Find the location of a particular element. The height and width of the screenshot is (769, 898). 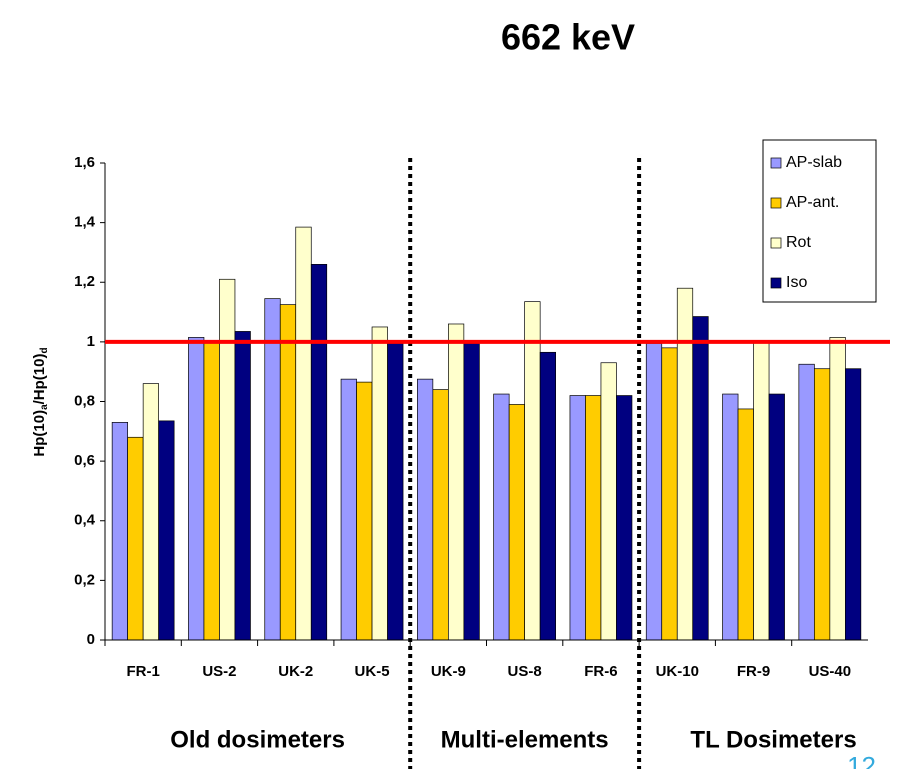

x-tick-label: UK-5 is located at coordinates (372, 671).